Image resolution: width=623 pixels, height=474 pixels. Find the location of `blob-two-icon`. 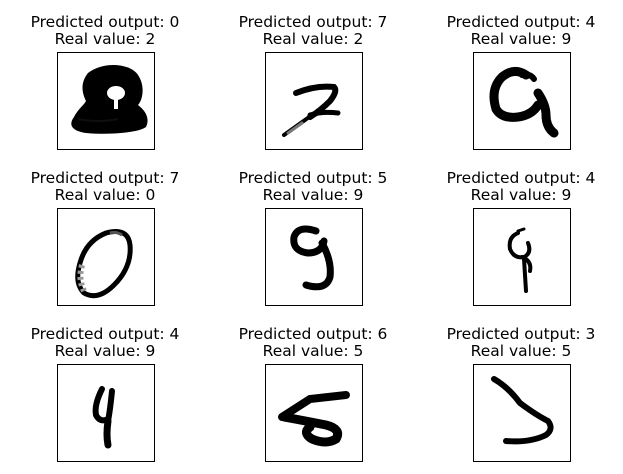

blob-two-icon is located at coordinates (109, 99).